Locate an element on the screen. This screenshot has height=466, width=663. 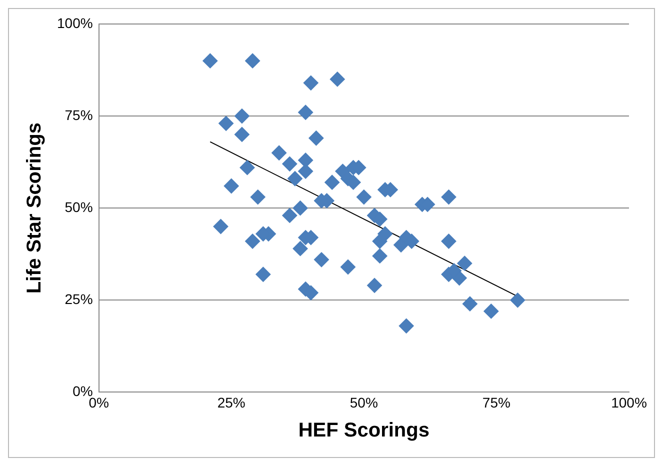
x-tick-label: 50% is located at coordinates (364, 402).